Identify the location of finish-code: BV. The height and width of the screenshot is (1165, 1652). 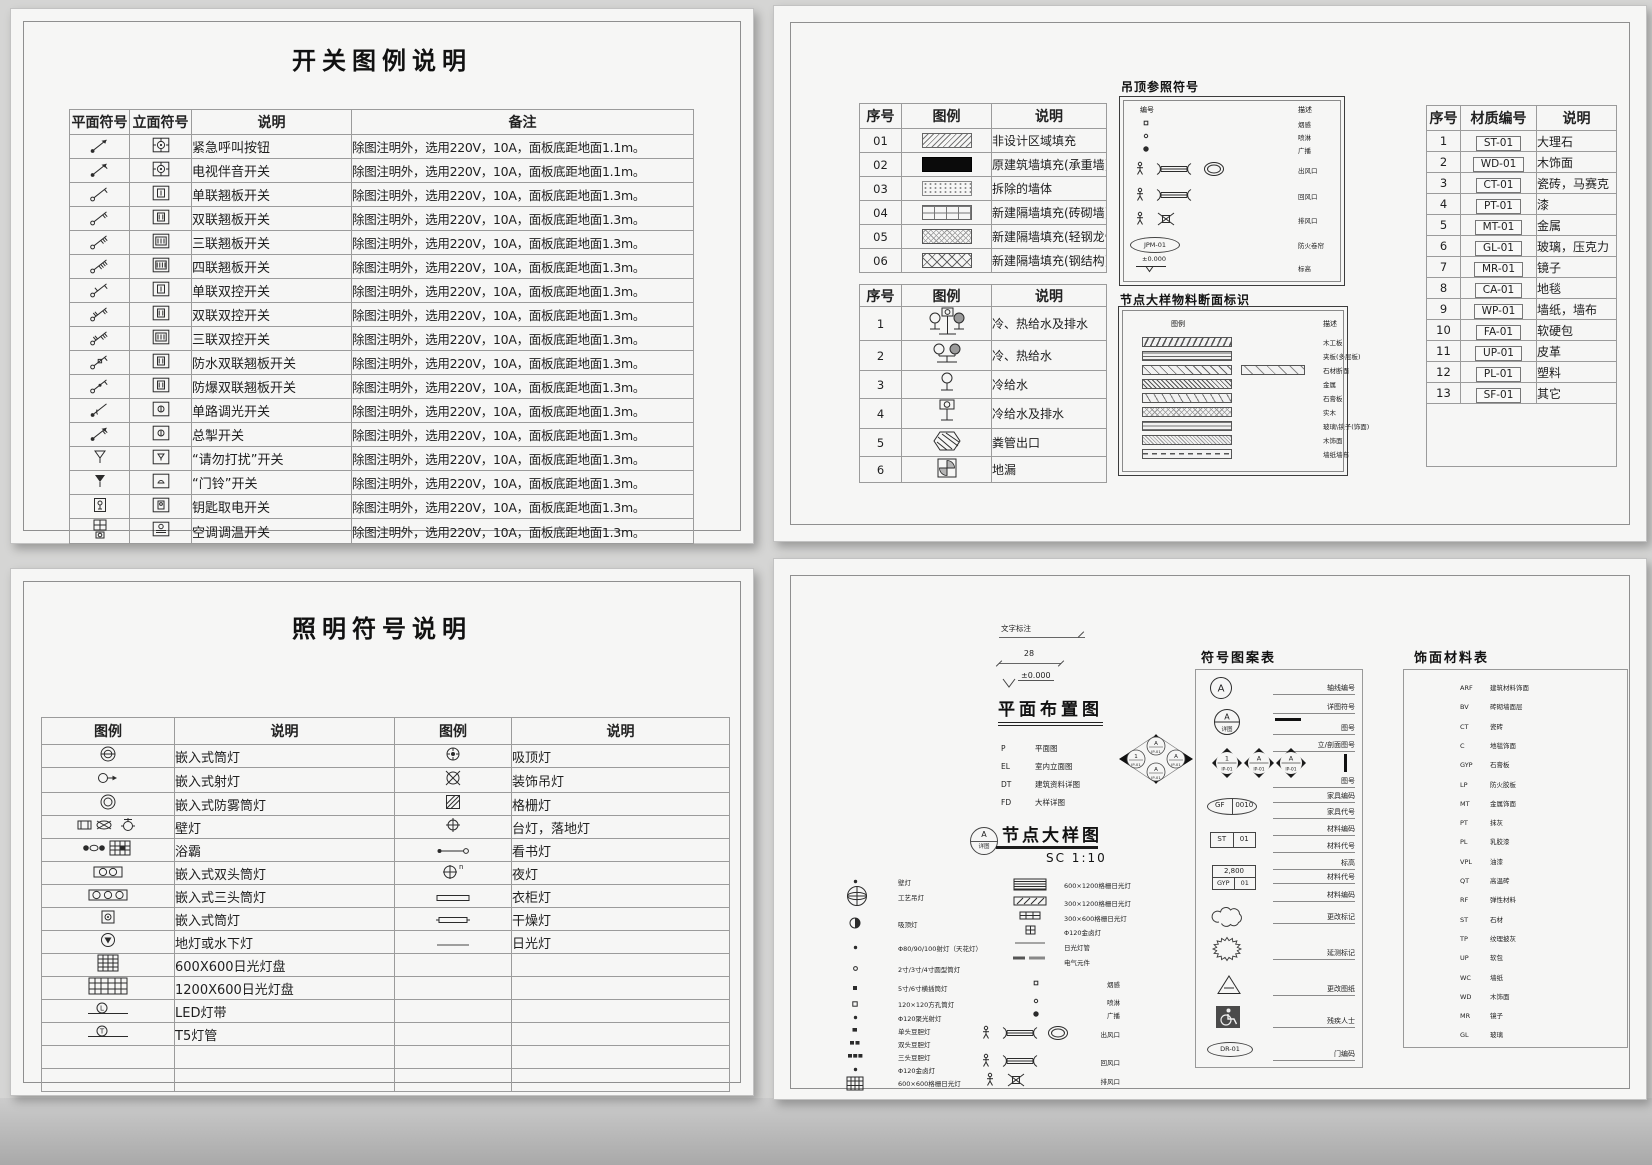
(1464, 707).